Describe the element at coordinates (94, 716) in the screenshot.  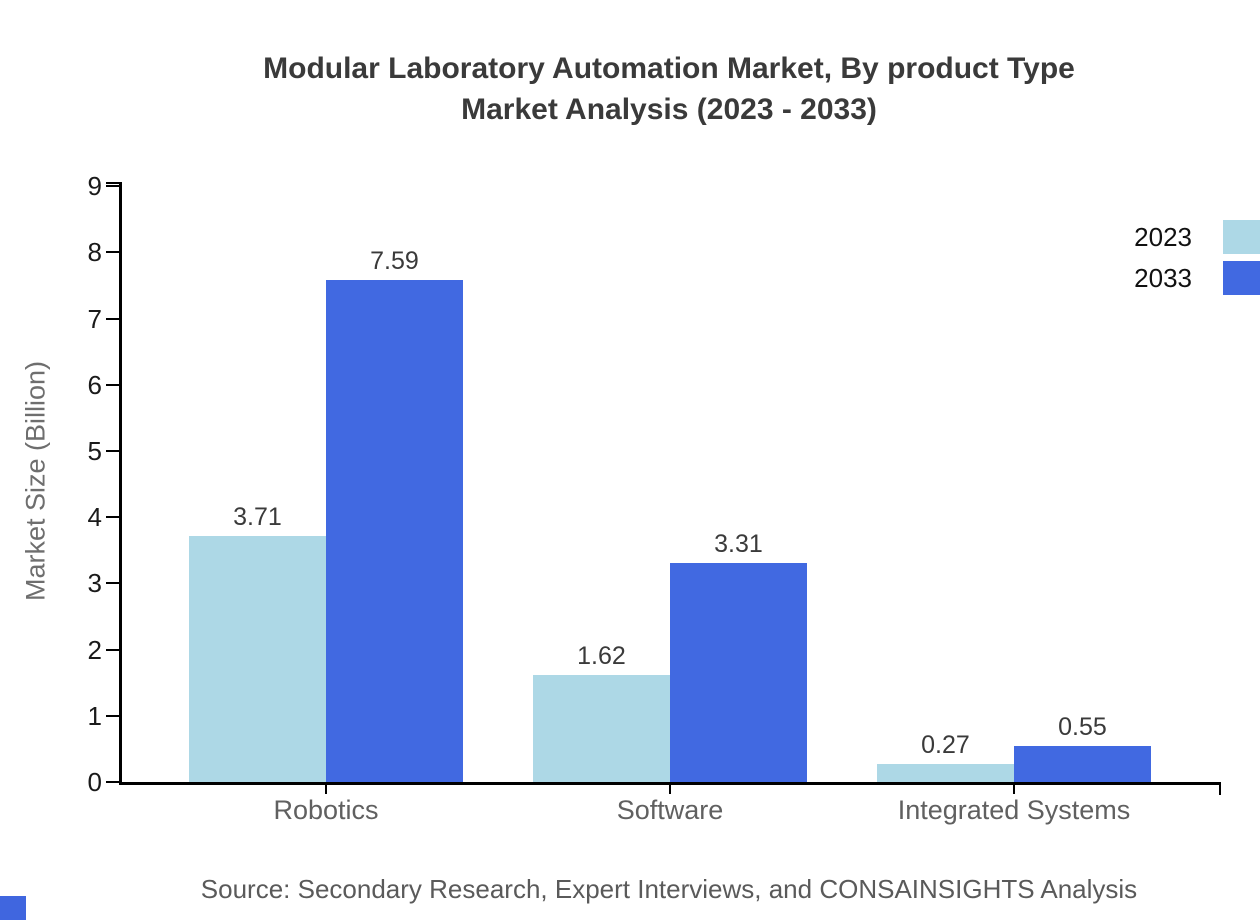
I see `y-tick-label: 1` at that location.